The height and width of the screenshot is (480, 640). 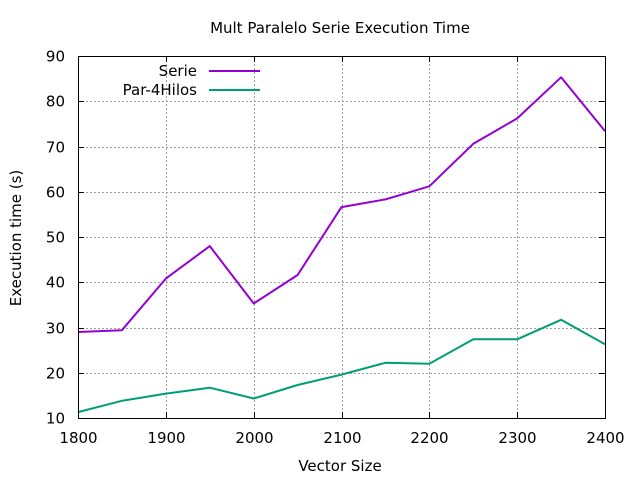 I want to click on y-tick-label: 50, so click(x=55, y=238).